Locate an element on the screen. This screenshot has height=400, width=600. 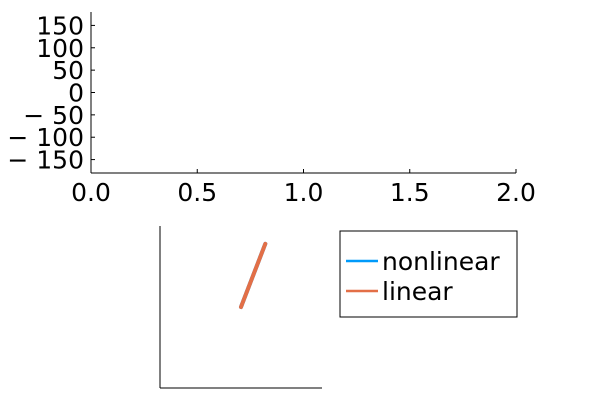
y-tick-label: 0 is located at coordinates (76, 93).